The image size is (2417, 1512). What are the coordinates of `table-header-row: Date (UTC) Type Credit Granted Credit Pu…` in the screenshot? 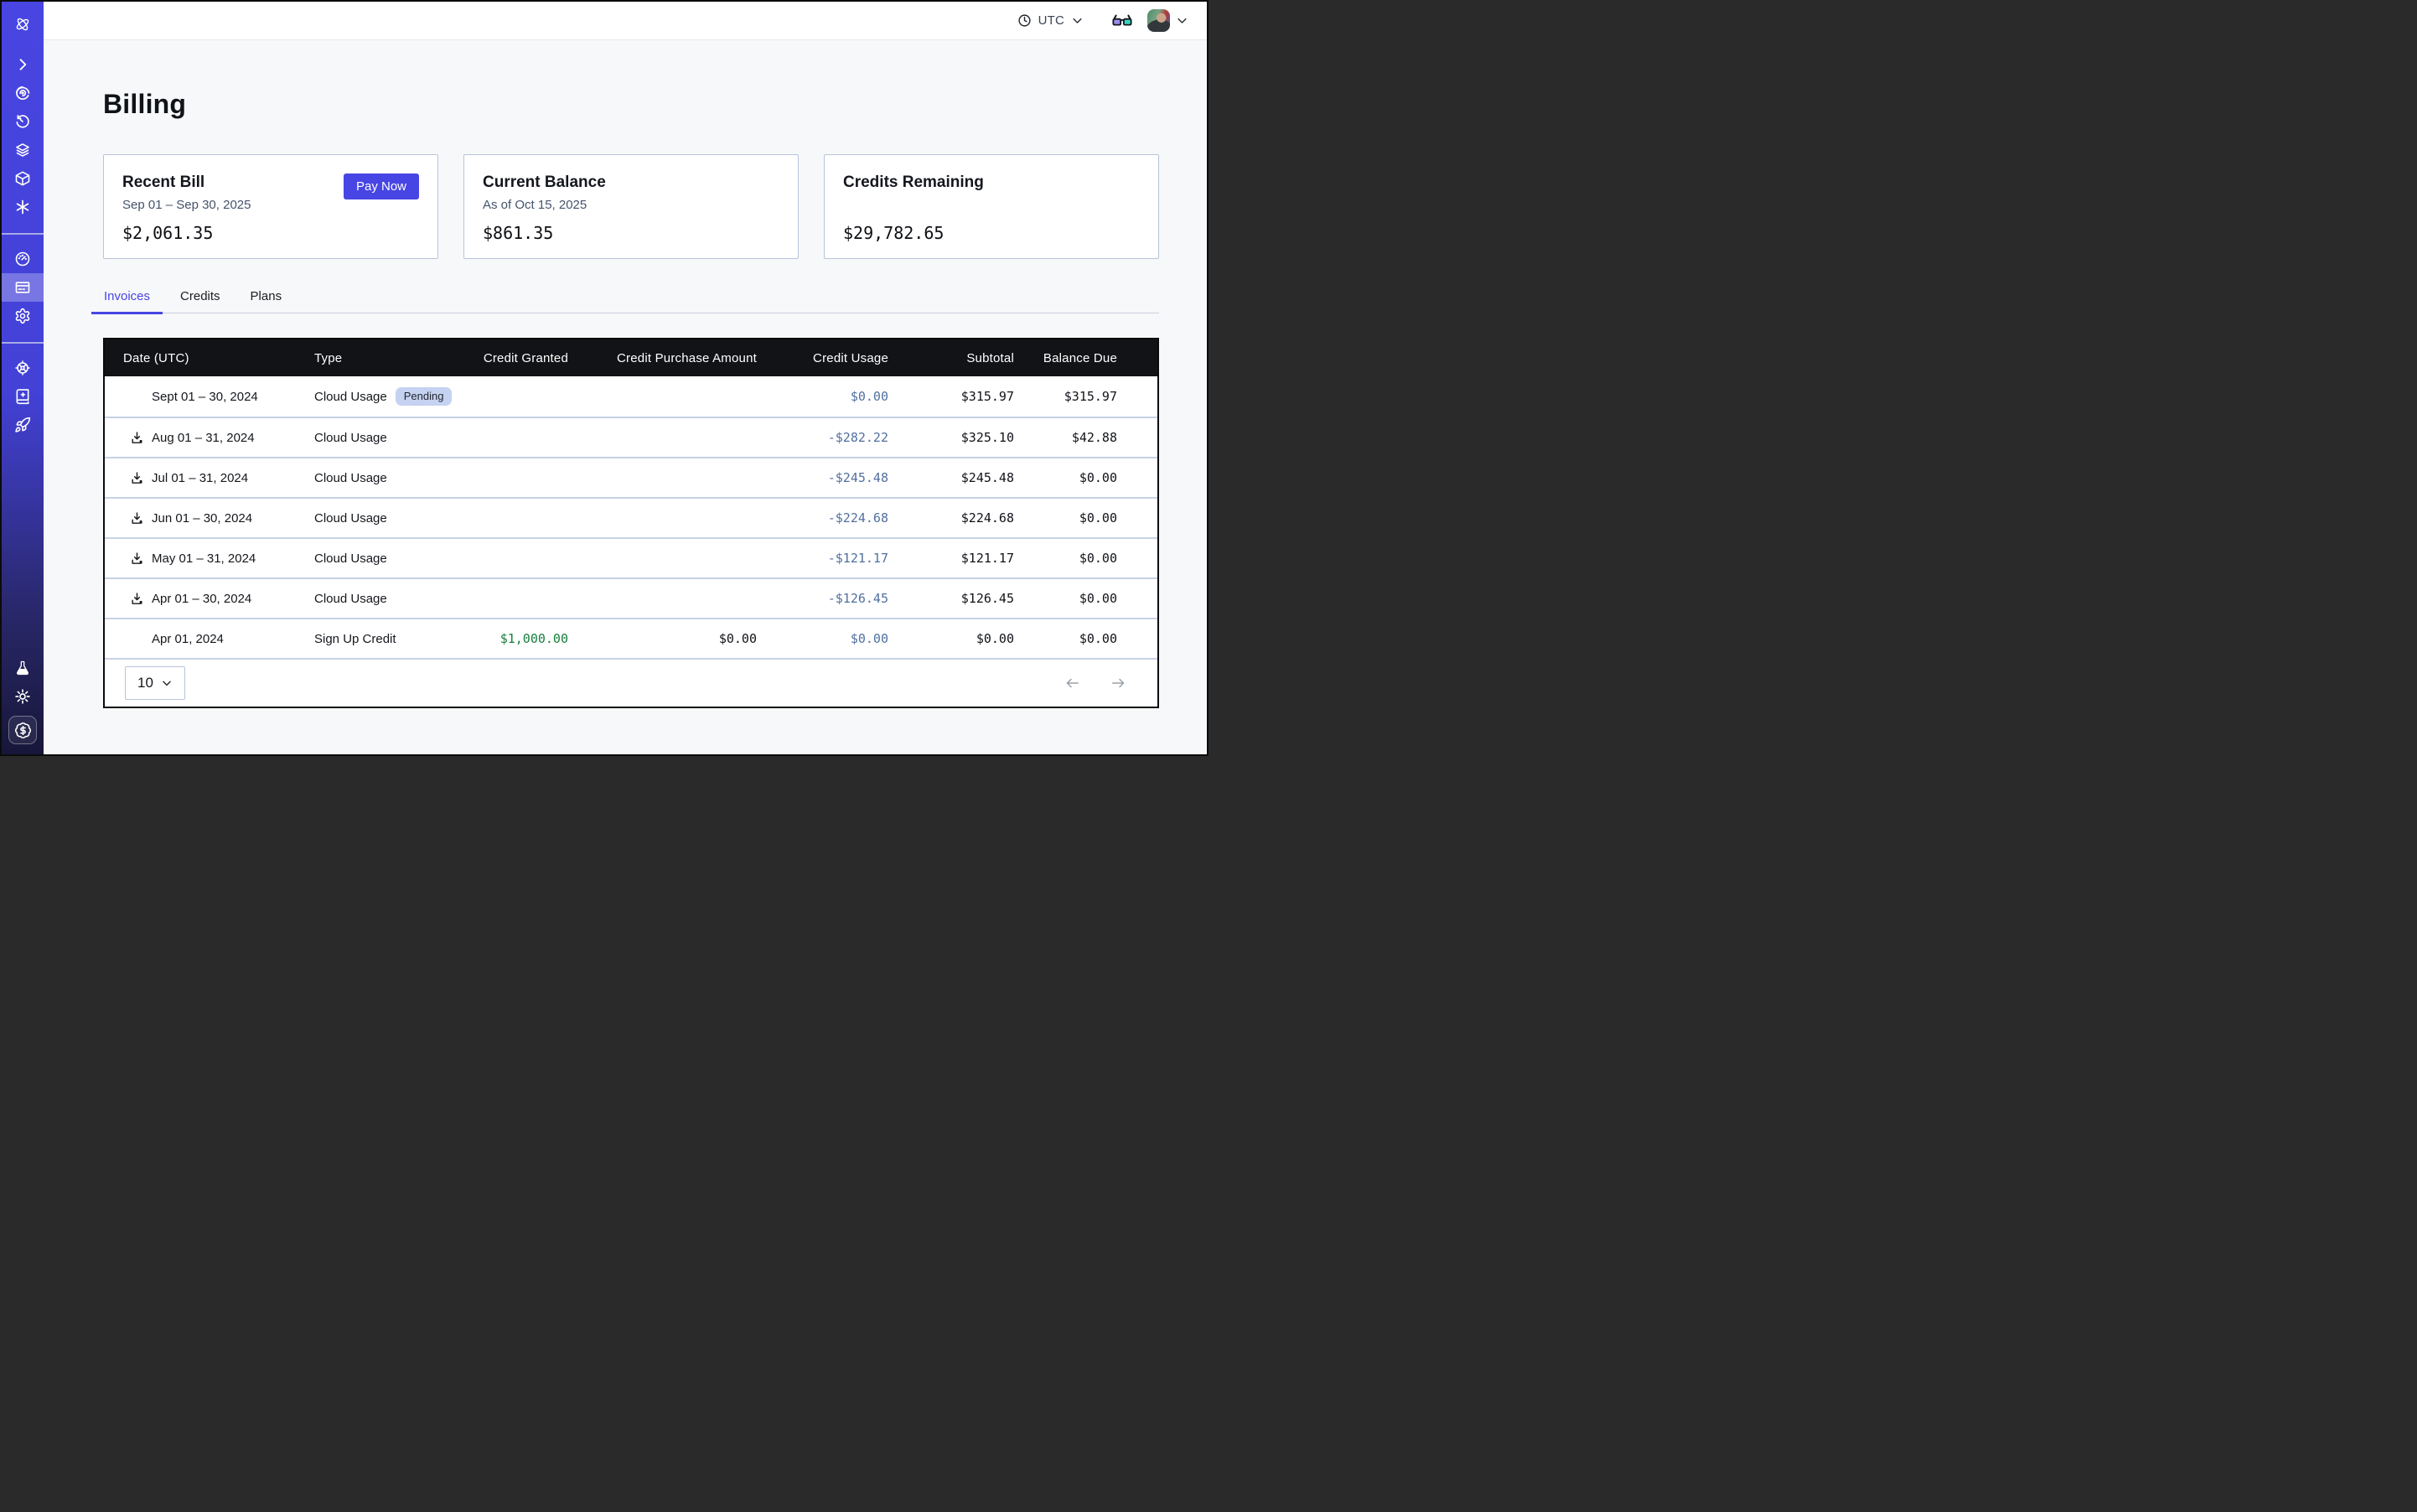 It's located at (631, 357).